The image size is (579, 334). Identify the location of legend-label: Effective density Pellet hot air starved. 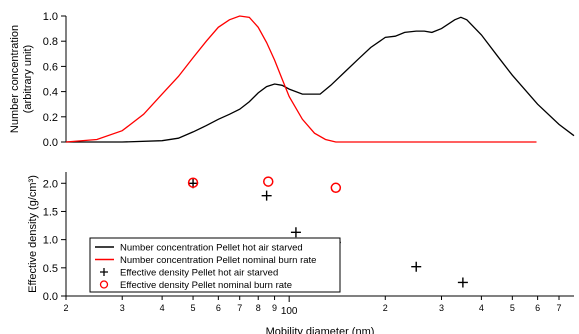
(199, 273).